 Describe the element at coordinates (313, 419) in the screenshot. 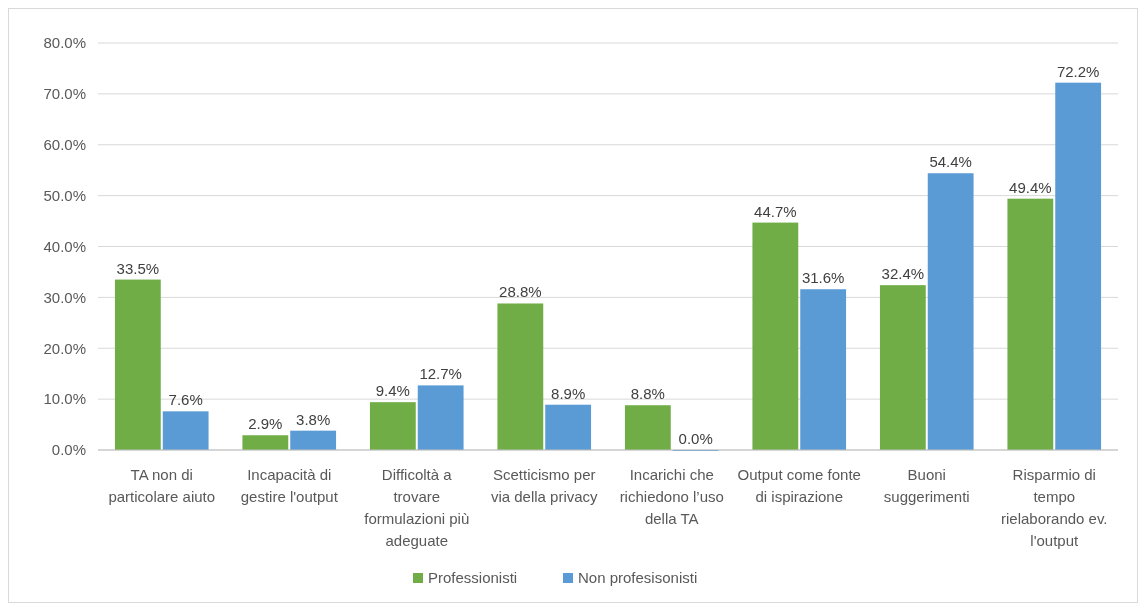

I see `data-label: 3.8%` at that location.